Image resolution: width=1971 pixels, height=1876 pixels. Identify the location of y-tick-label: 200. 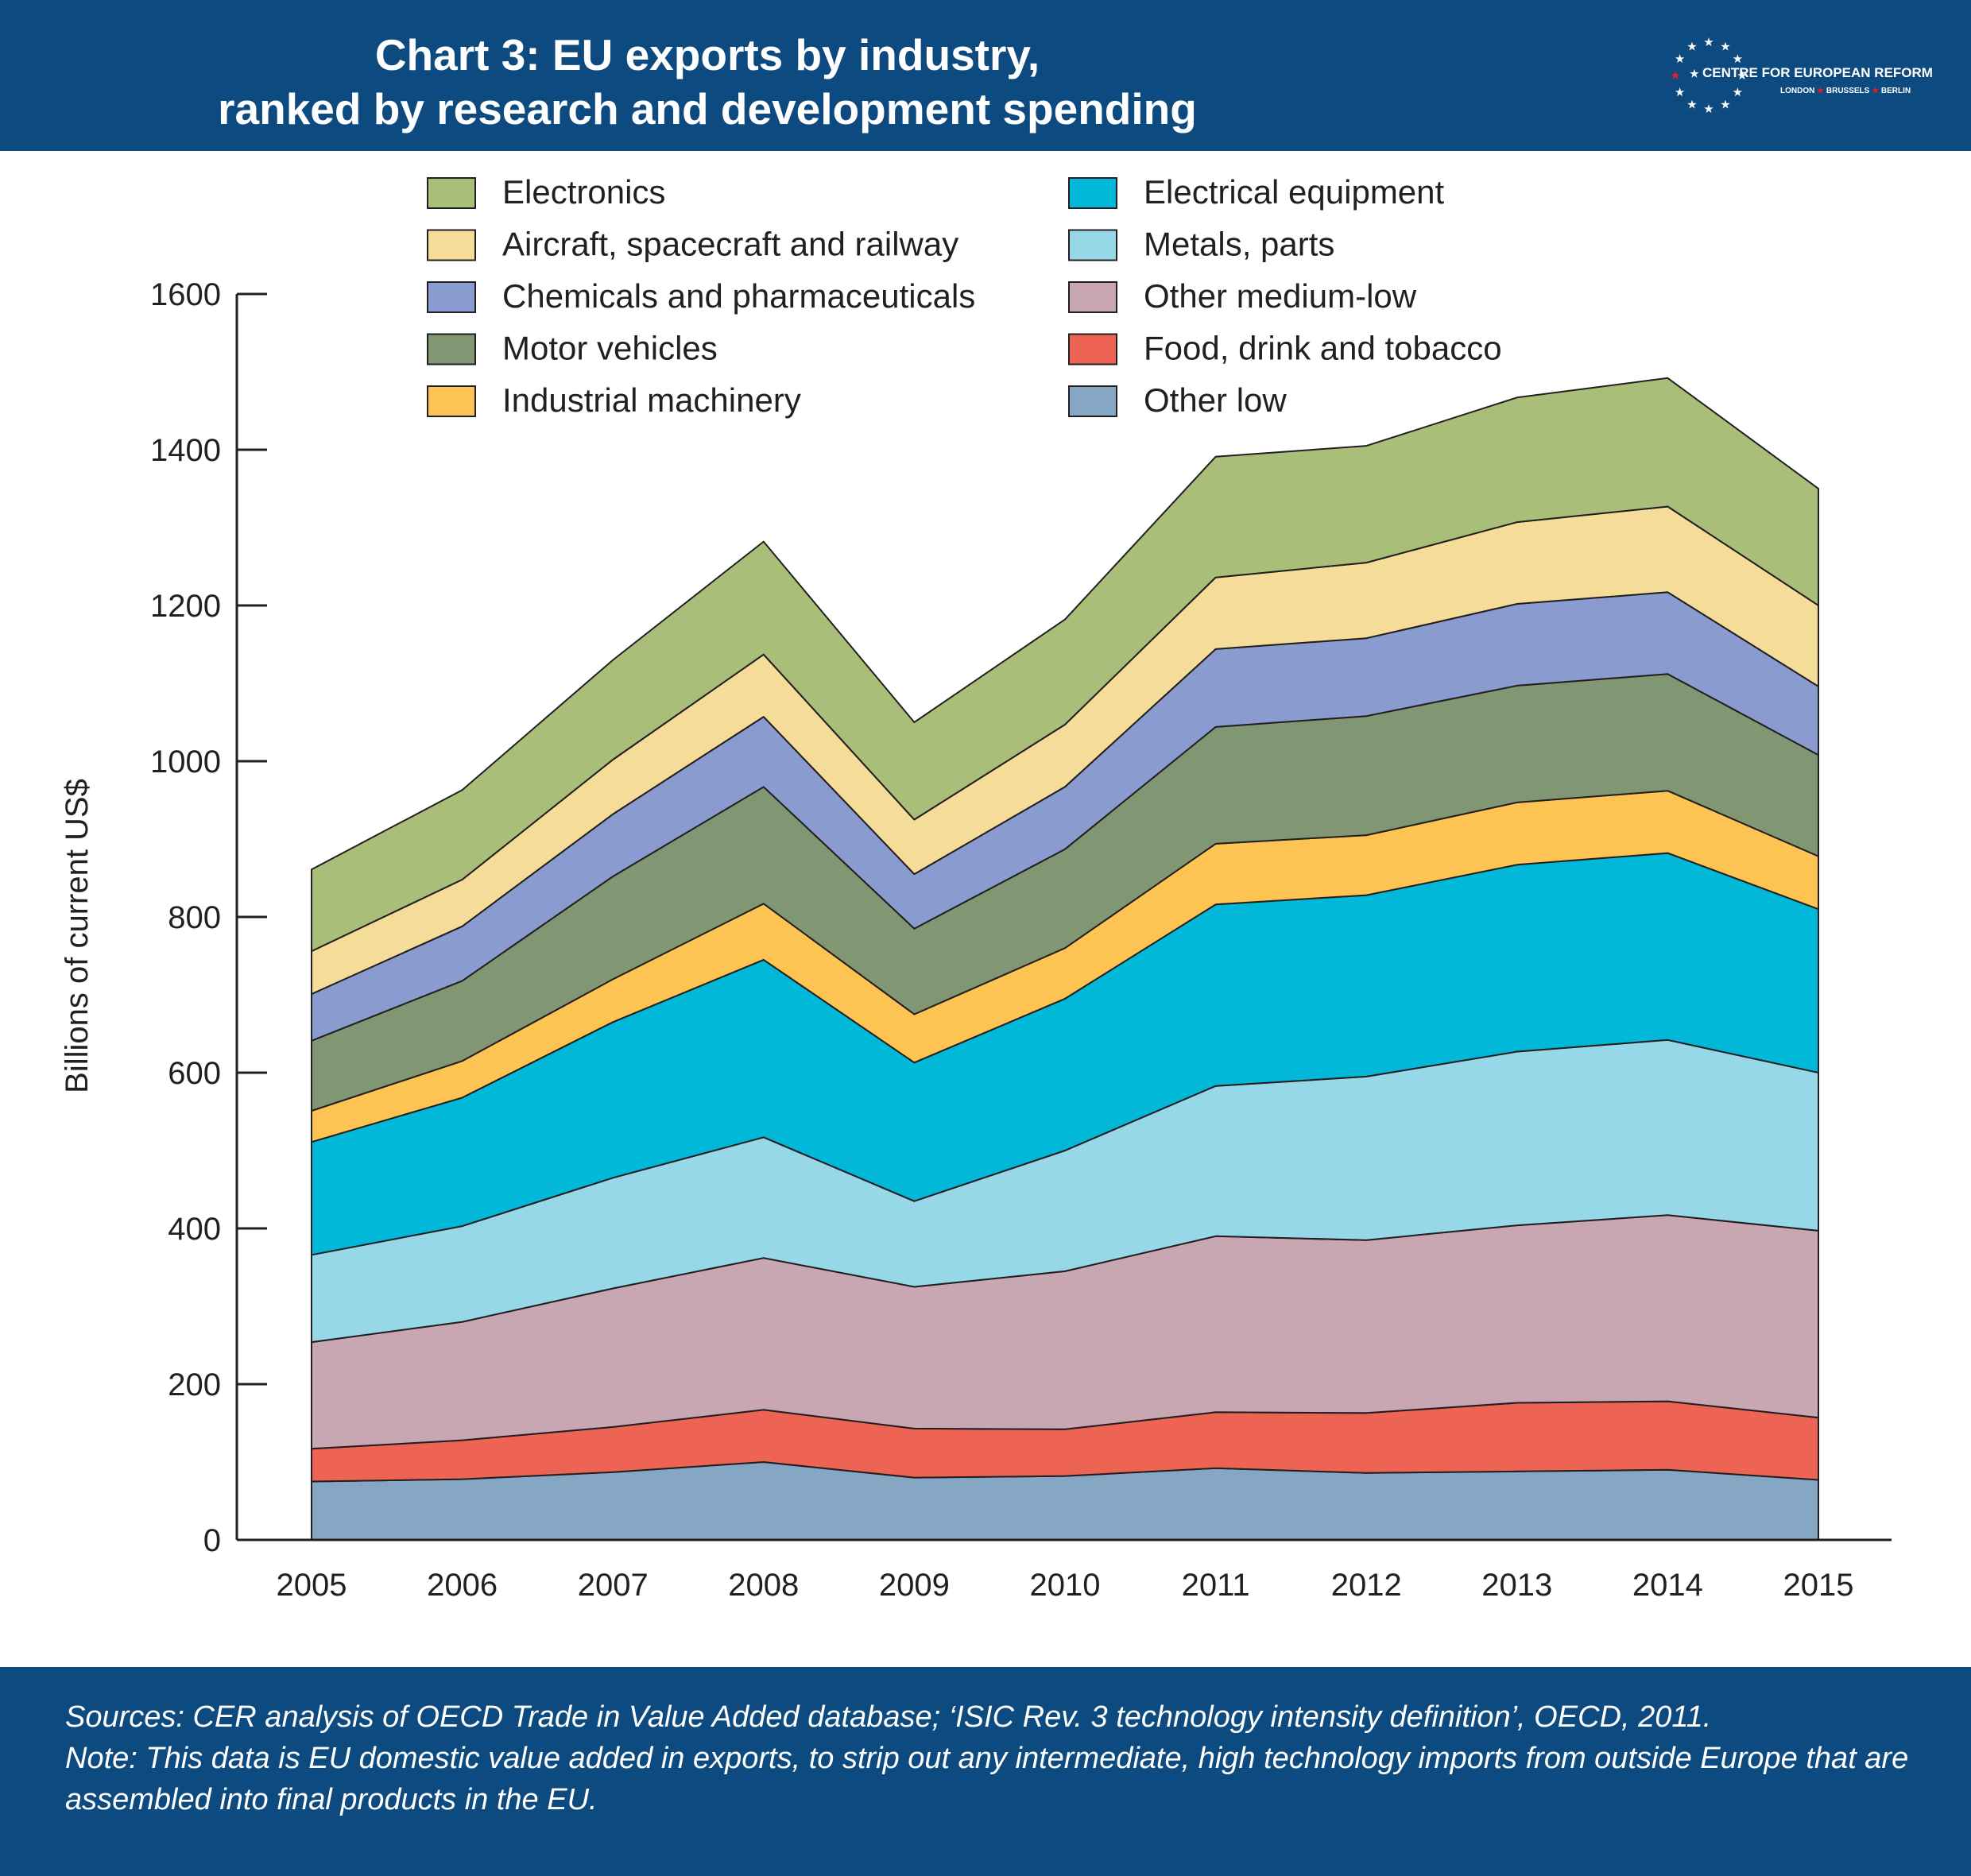
(194, 1384).